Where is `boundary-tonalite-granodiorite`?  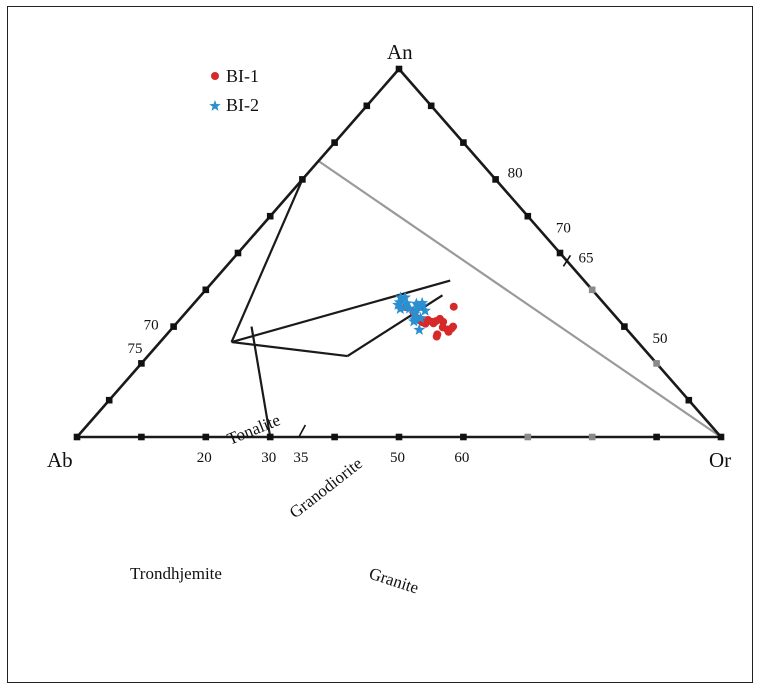 boundary-tonalite-granodiorite is located at coordinates (341, 311).